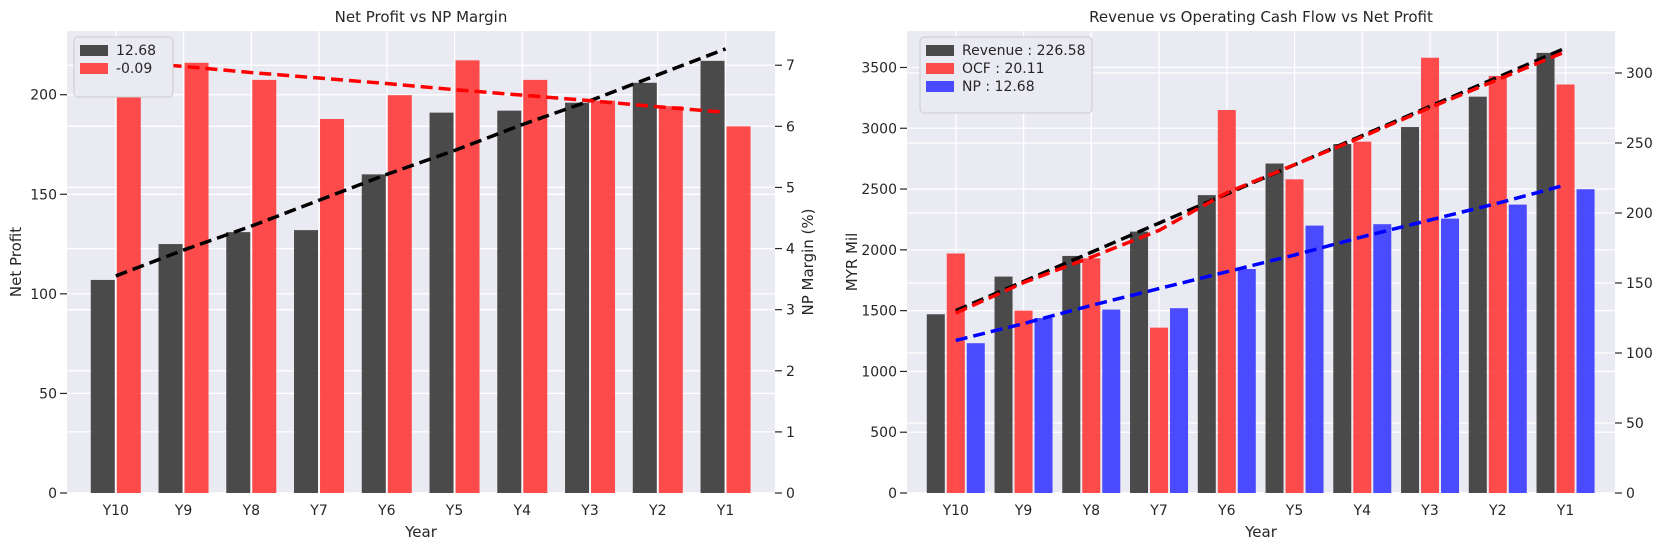 This screenshot has height=550, width=1667. What do you see at coordinates (879, 251) in the screenshot?
I see `y-tick-label: 2000` at bounding box center [879, 251].